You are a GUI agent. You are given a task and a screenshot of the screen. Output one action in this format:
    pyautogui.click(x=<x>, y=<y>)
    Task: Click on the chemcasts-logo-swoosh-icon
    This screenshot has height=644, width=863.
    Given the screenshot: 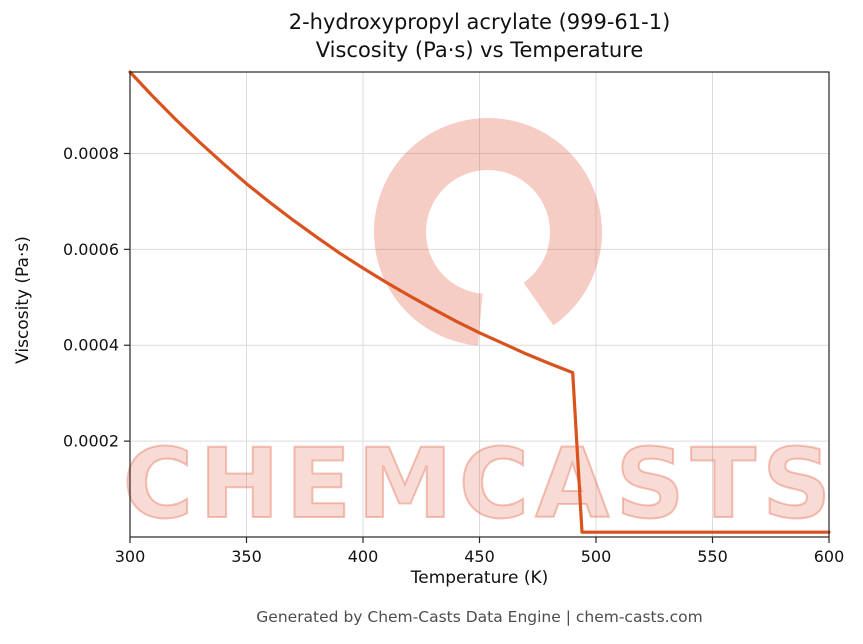 What is the action you would take?
    pyautogui.click(x=488, y=232)
    